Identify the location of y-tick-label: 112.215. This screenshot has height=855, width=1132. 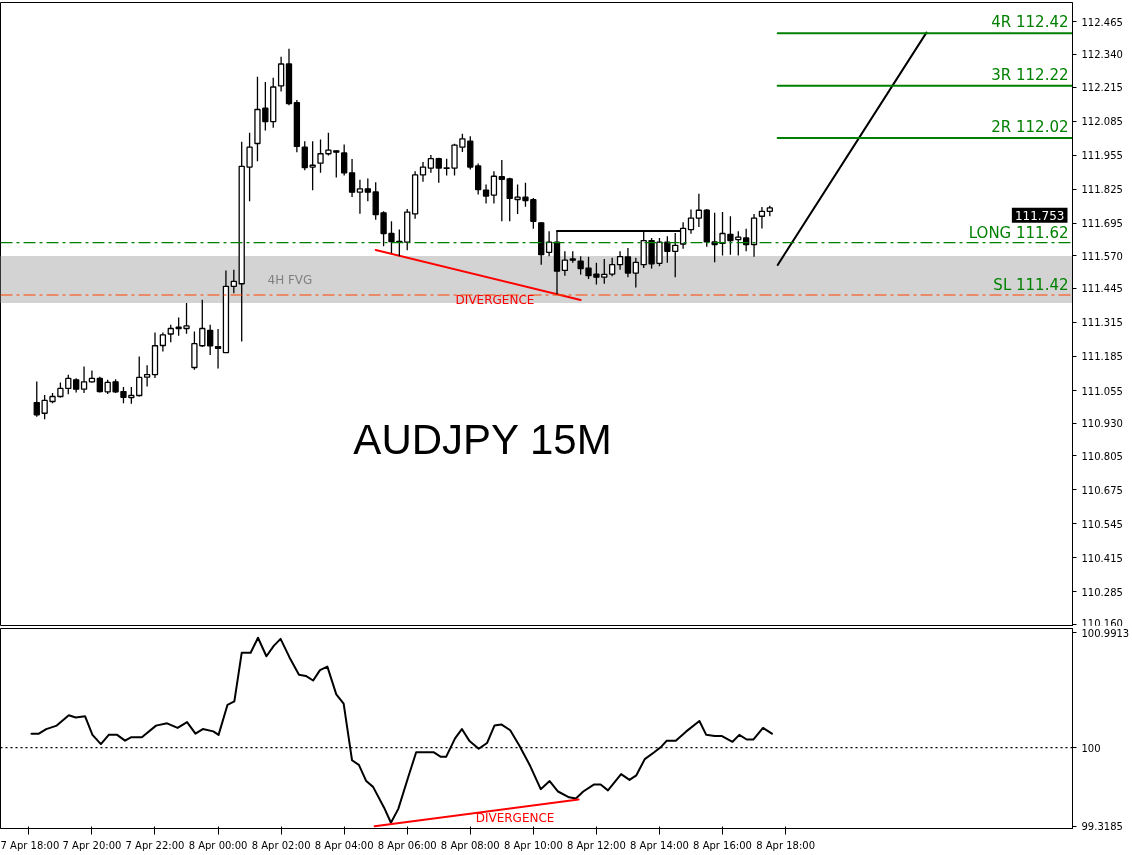
(1102, 88).